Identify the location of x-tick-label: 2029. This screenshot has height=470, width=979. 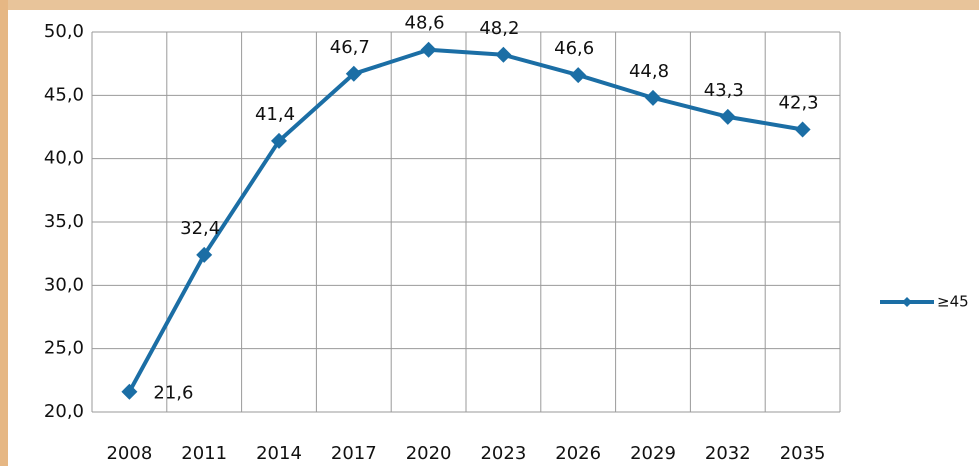
(653, 453).